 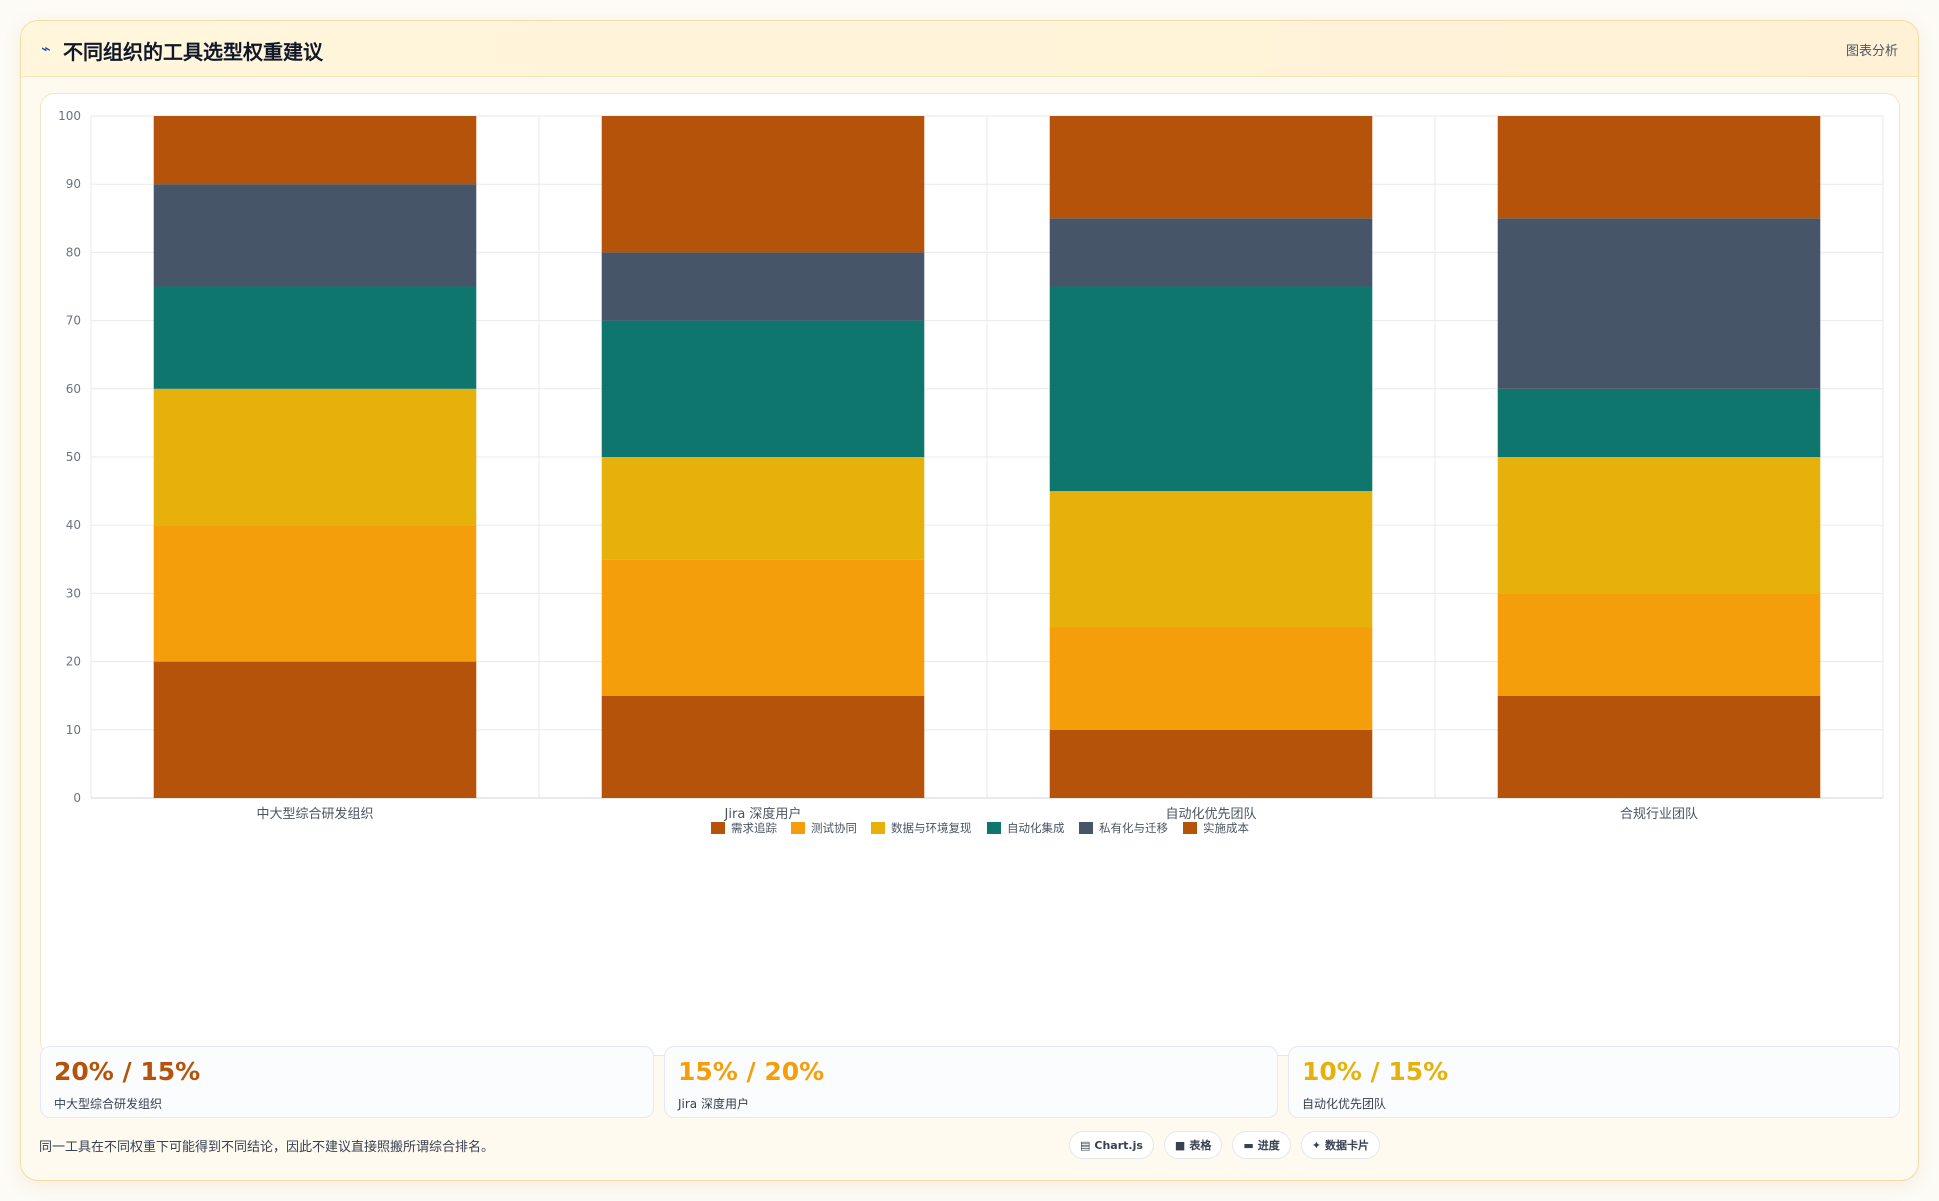 I want to click on tag-chartjs: ▤ Chart.js, so click(x=1111, y=1145).